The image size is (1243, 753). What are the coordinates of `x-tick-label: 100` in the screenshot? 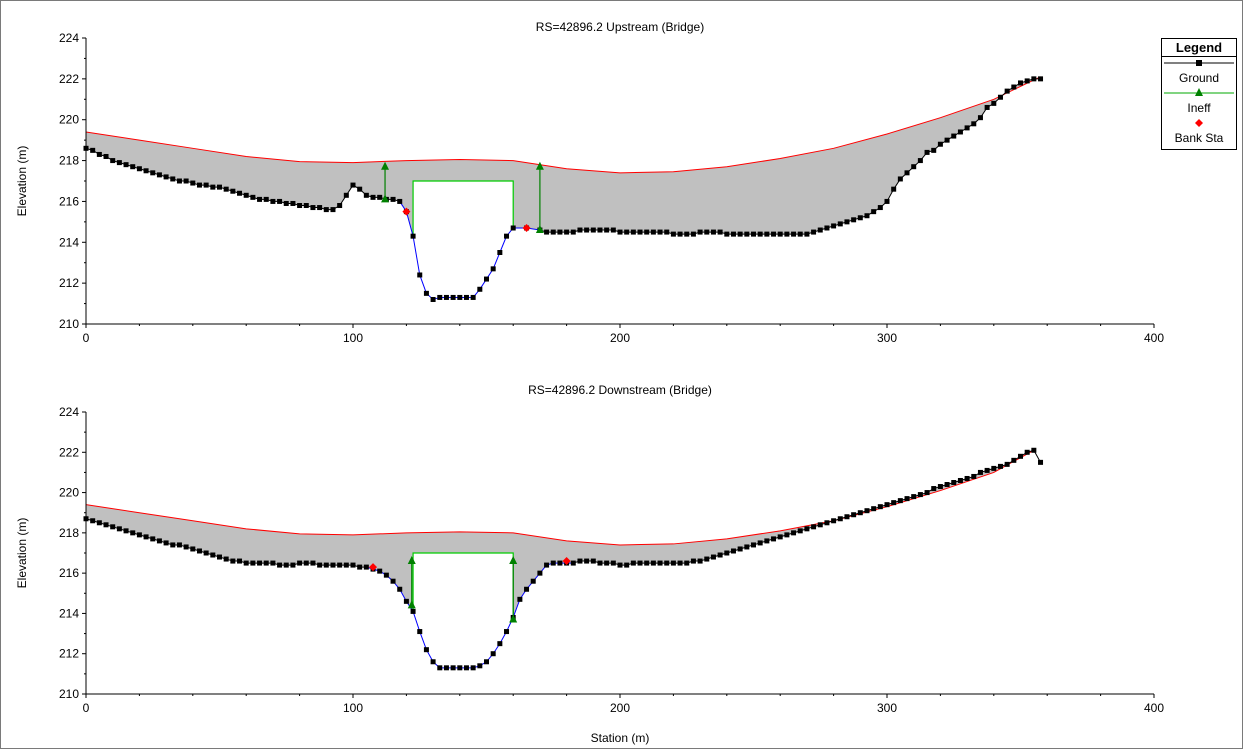 It's located at (353, 708).